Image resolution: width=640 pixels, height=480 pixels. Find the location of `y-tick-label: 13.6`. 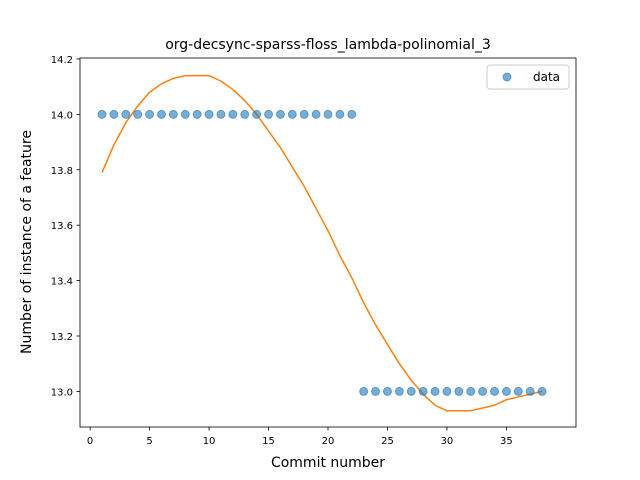

y-tick-label: 13.6 is located at coordinates (62, 226).